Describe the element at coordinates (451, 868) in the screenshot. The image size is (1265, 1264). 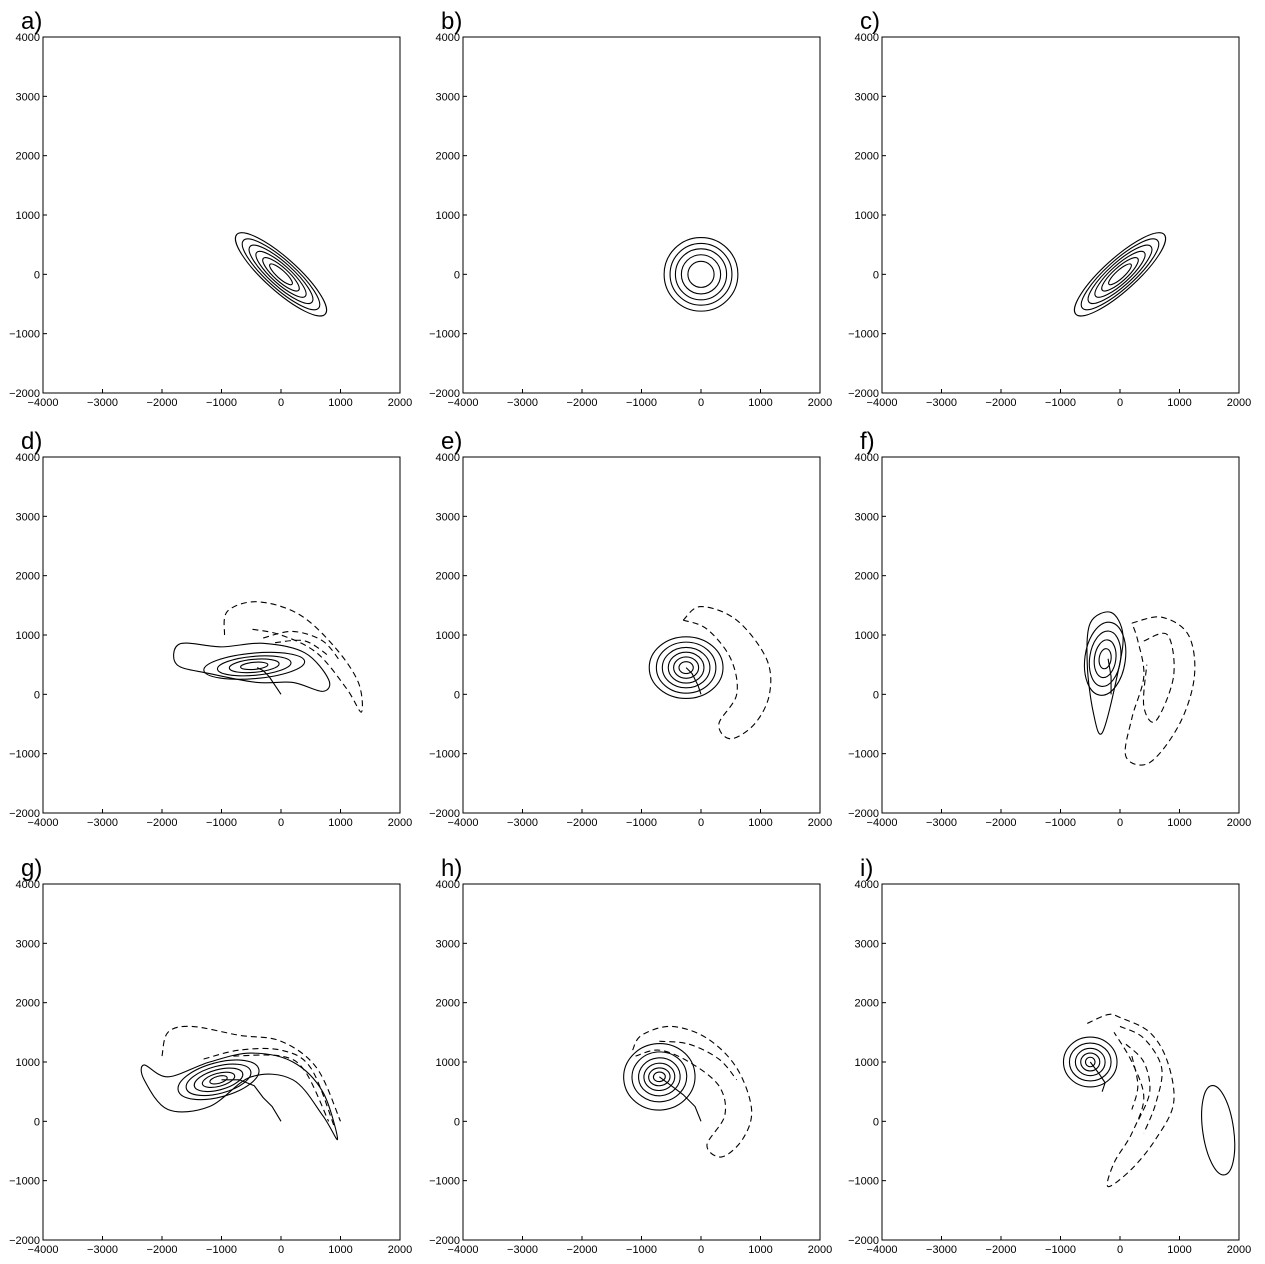
I see `panel-label: h)` at that location.